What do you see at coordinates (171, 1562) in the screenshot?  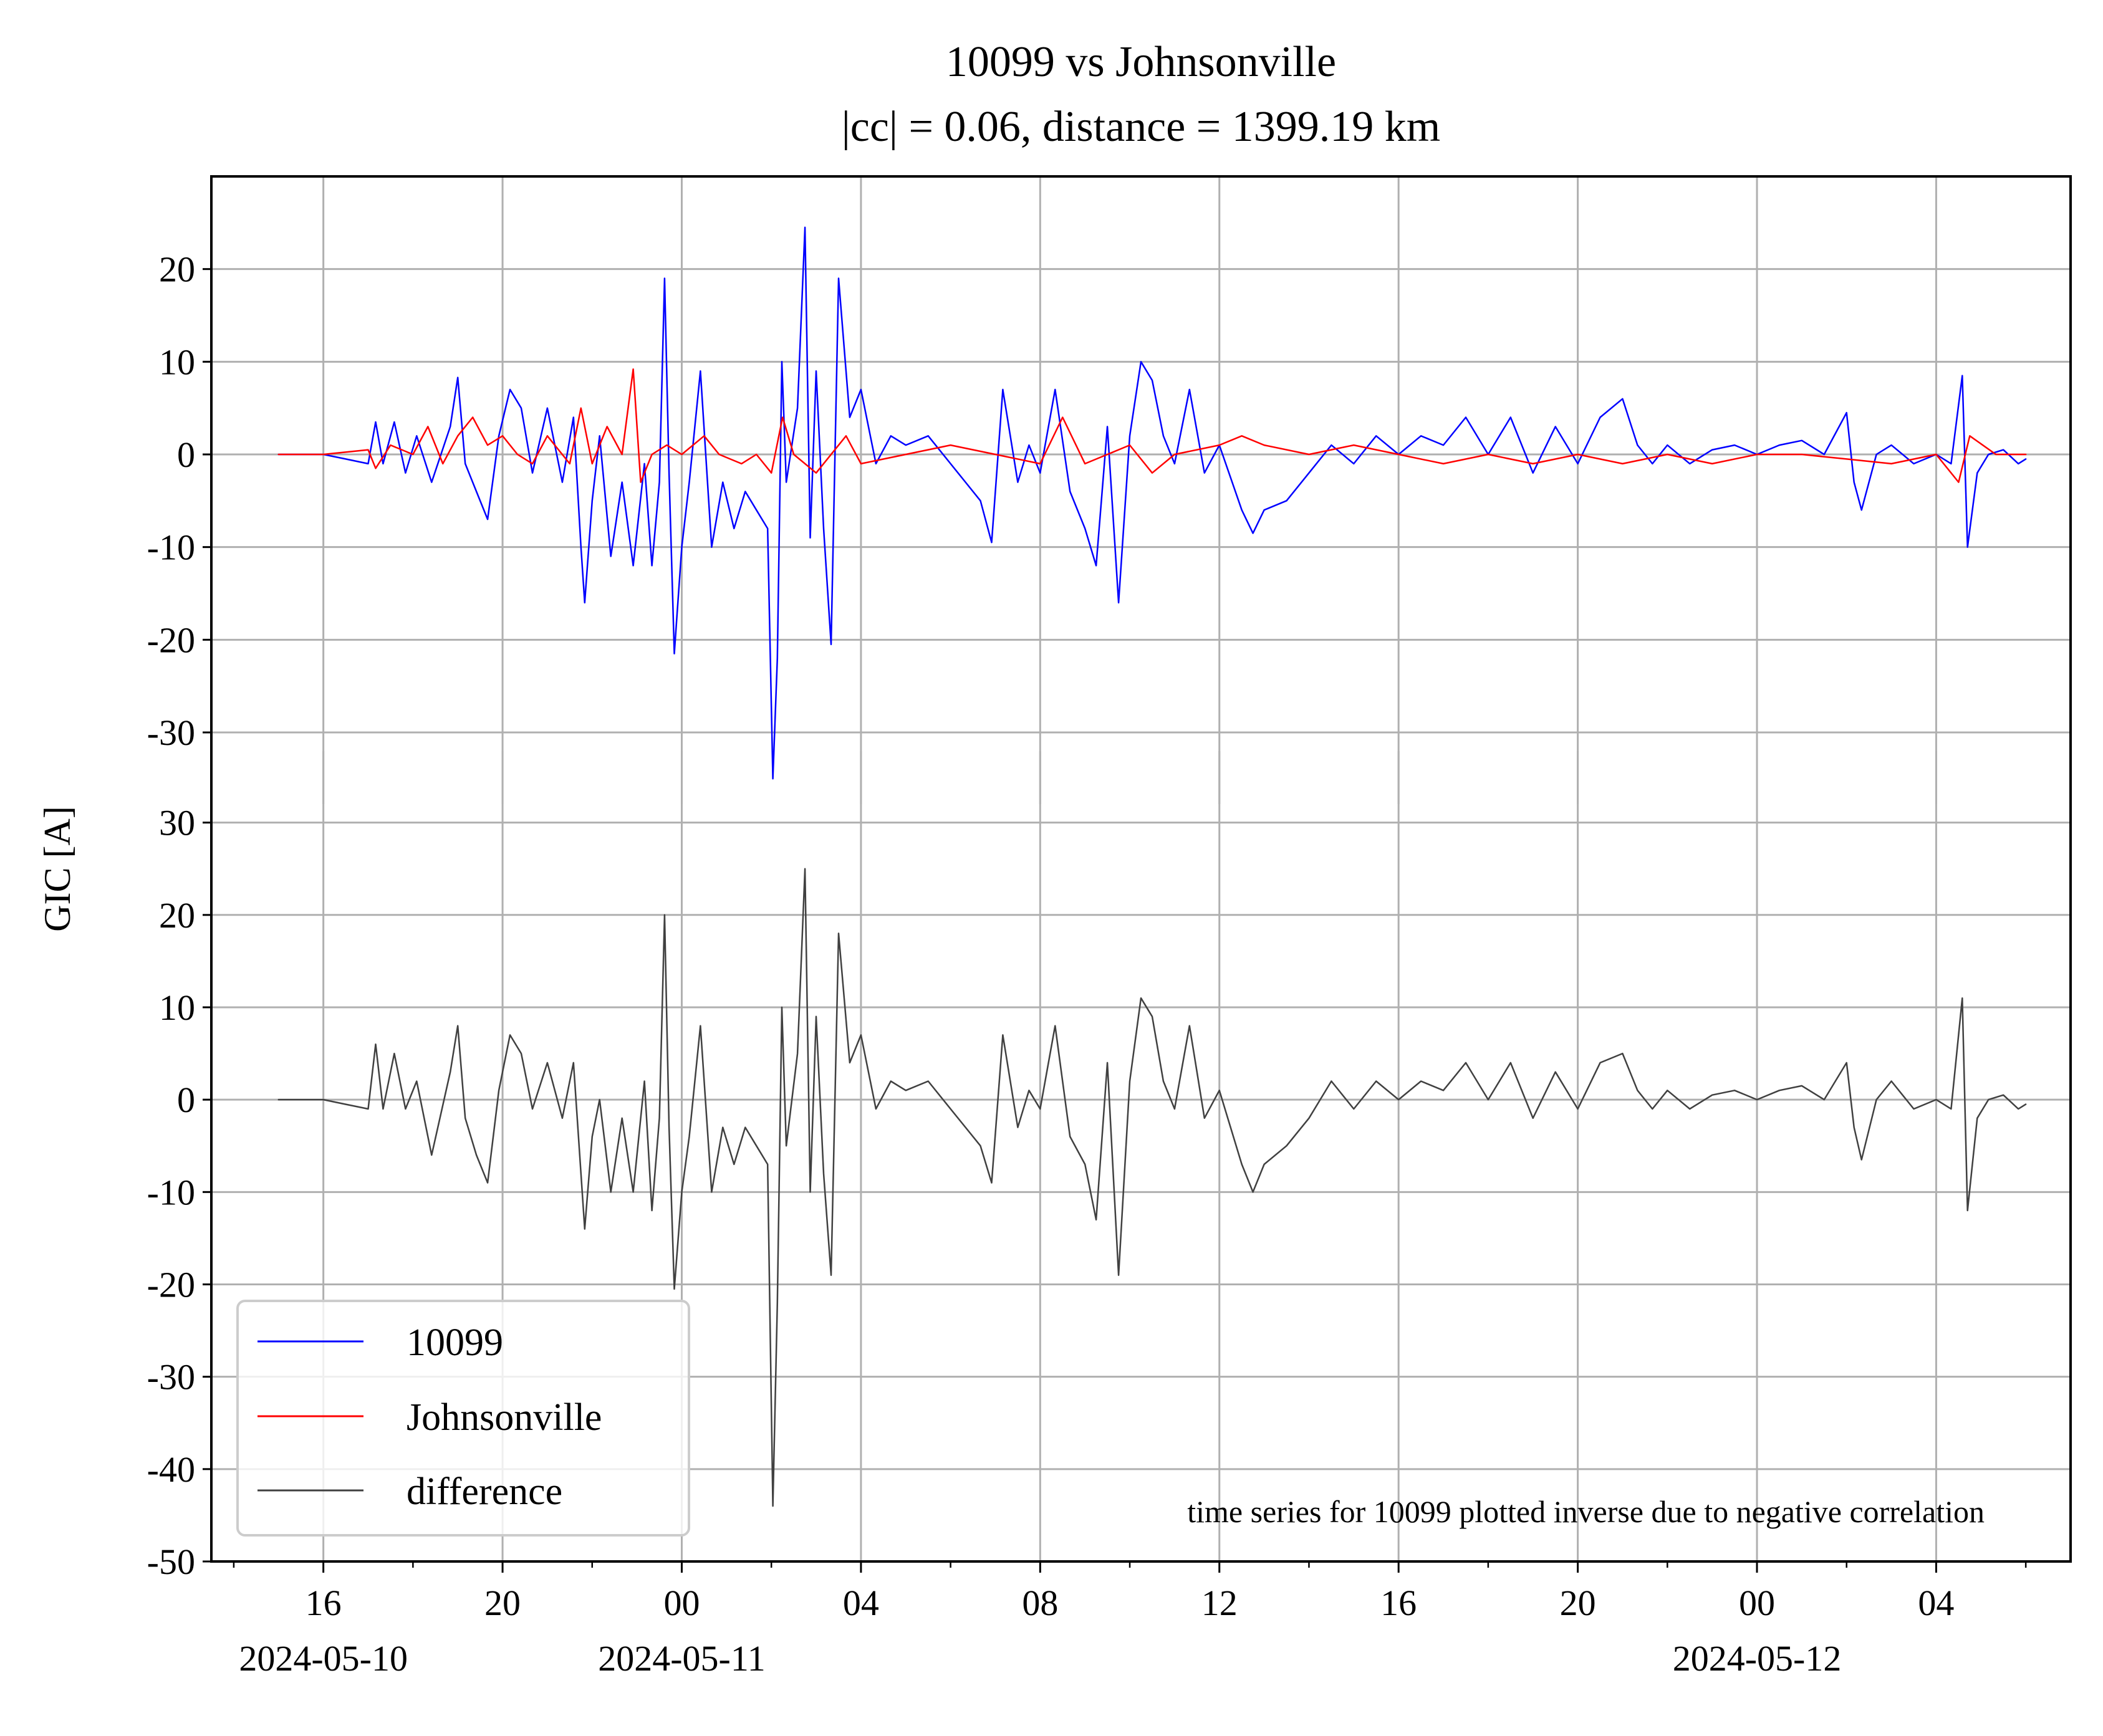 I see `ytick-label-bottom--50: -50` at bounding box center [171, 1562].